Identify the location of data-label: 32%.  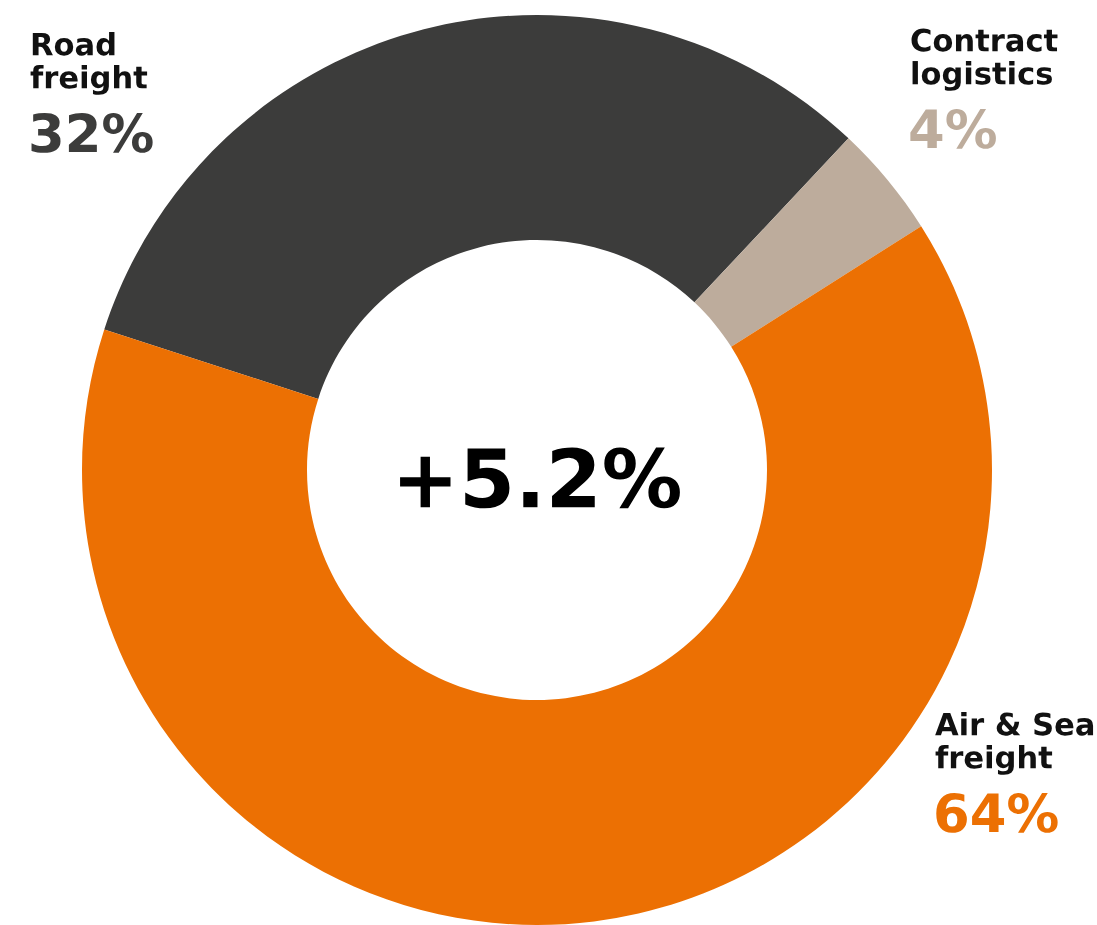
(92, 132).